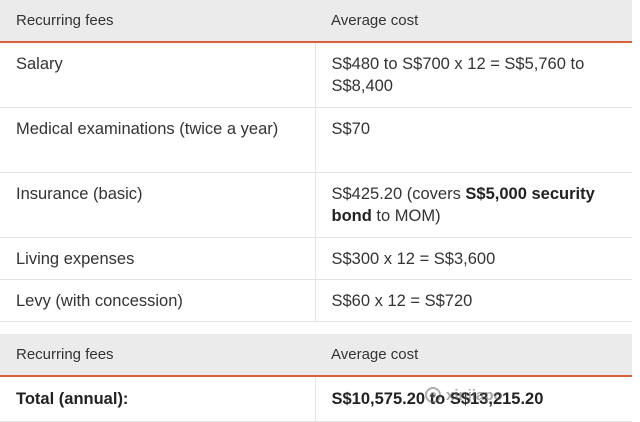 This screenshot has width=640, height=422. I want to click on fee-cell: Medical examinations (twice a year), so click(158, 140).